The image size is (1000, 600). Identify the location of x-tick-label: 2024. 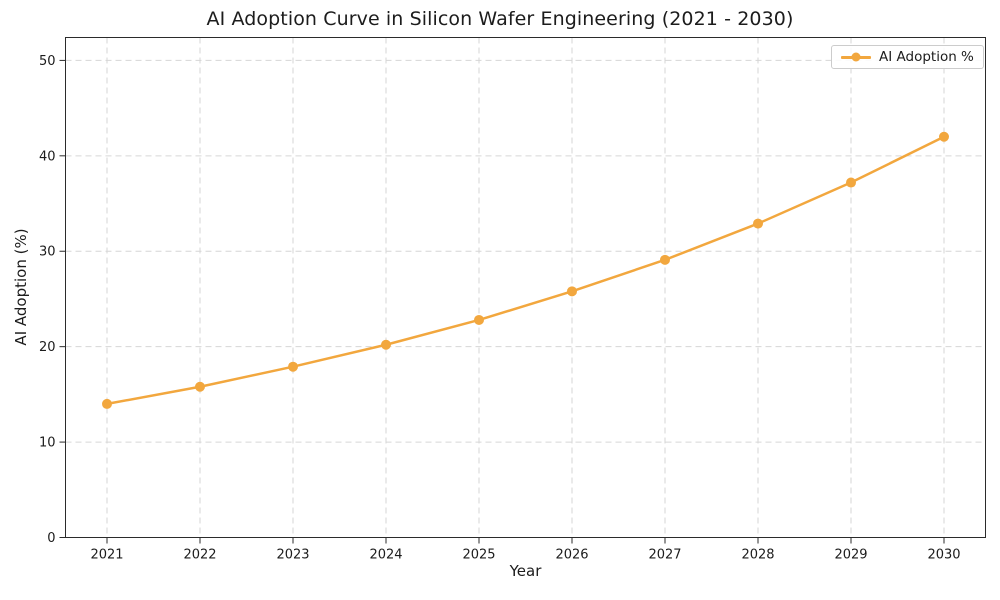
(385, 555).